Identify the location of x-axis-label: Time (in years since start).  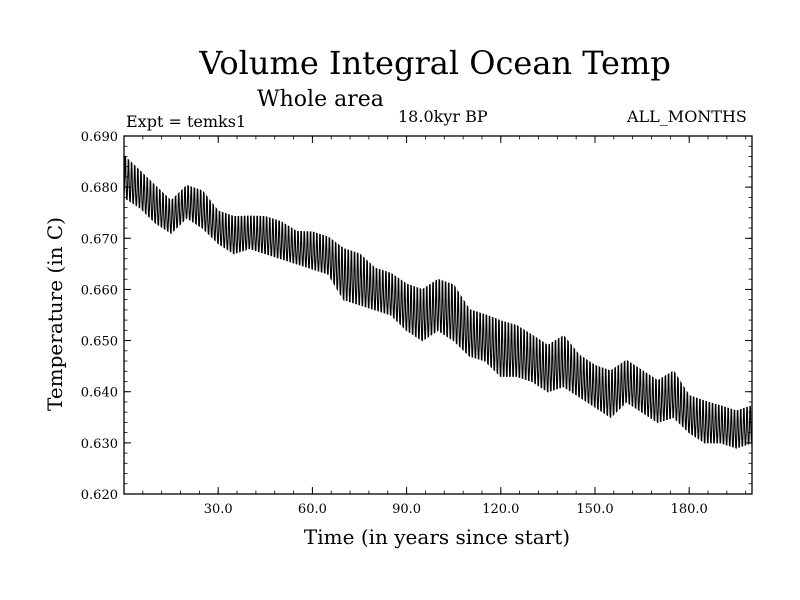
(437, 537).